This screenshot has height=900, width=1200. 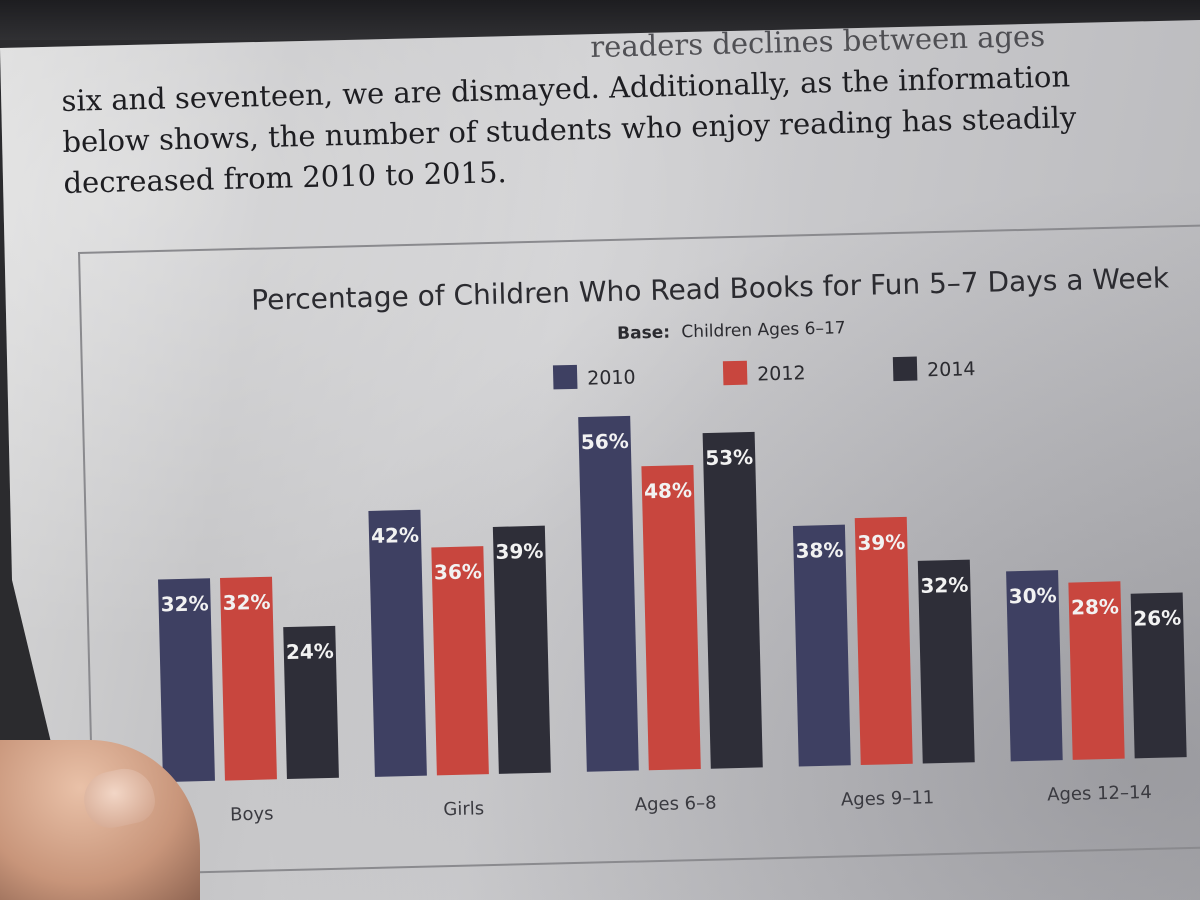 I want to click on data-label-2010-3: 56%, so click(x=605, y=441).